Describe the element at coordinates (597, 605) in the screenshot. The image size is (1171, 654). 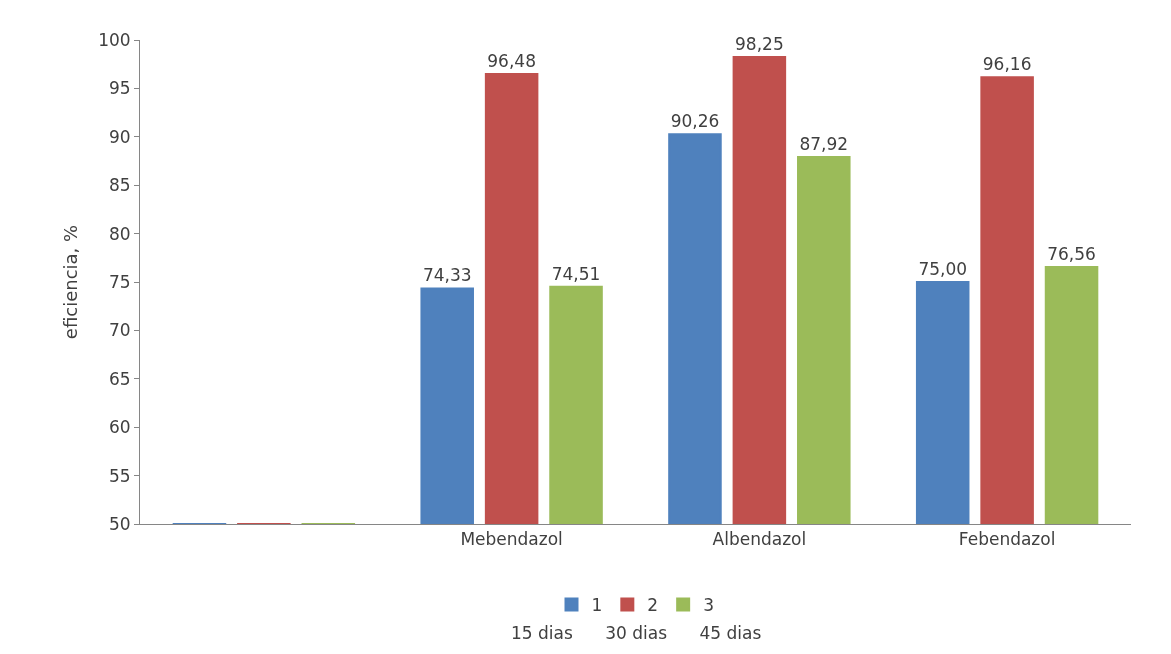
I see `legend-label: 1` at that location.